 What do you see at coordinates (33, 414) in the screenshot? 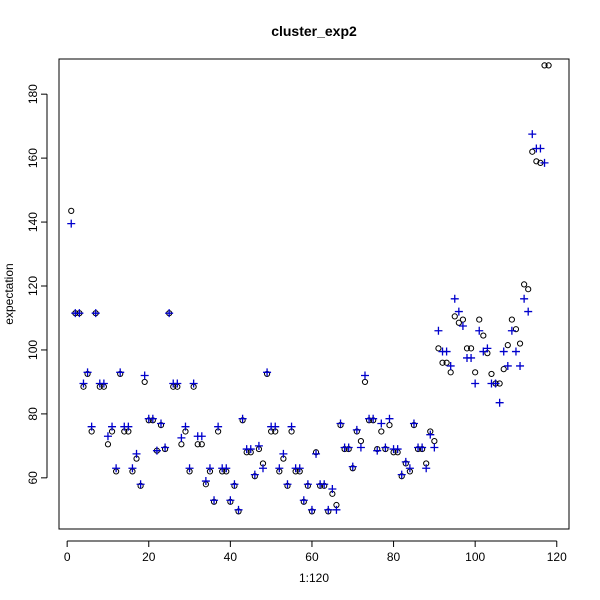
I see `y-tick-label: 80` at bounding box center [33, 414].